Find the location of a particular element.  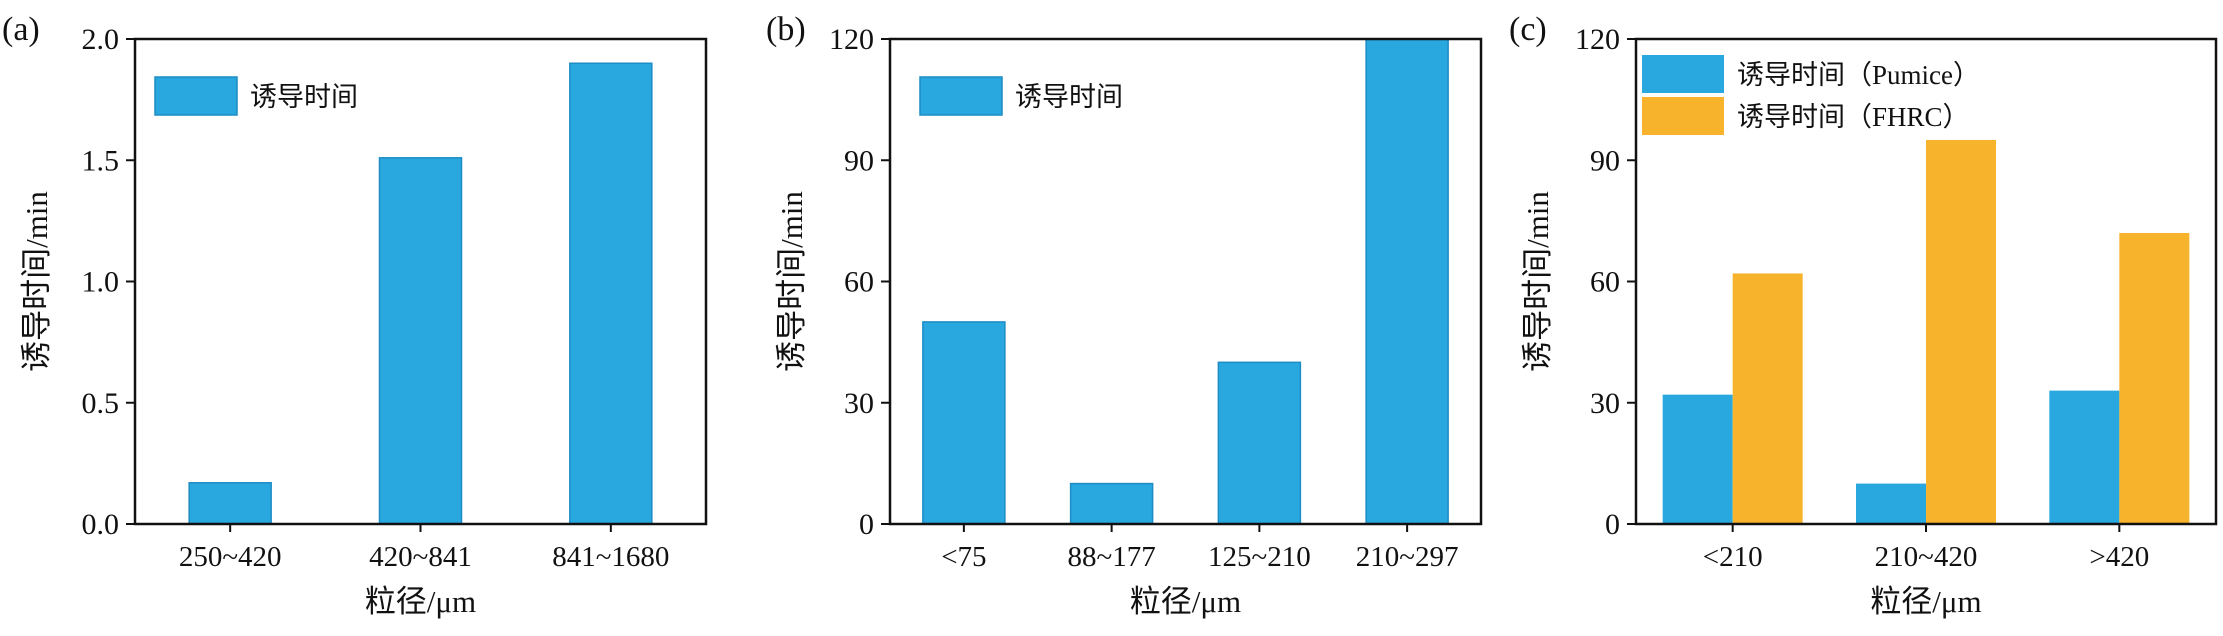

panel-label: (b) is located at coordinates (786, 29).